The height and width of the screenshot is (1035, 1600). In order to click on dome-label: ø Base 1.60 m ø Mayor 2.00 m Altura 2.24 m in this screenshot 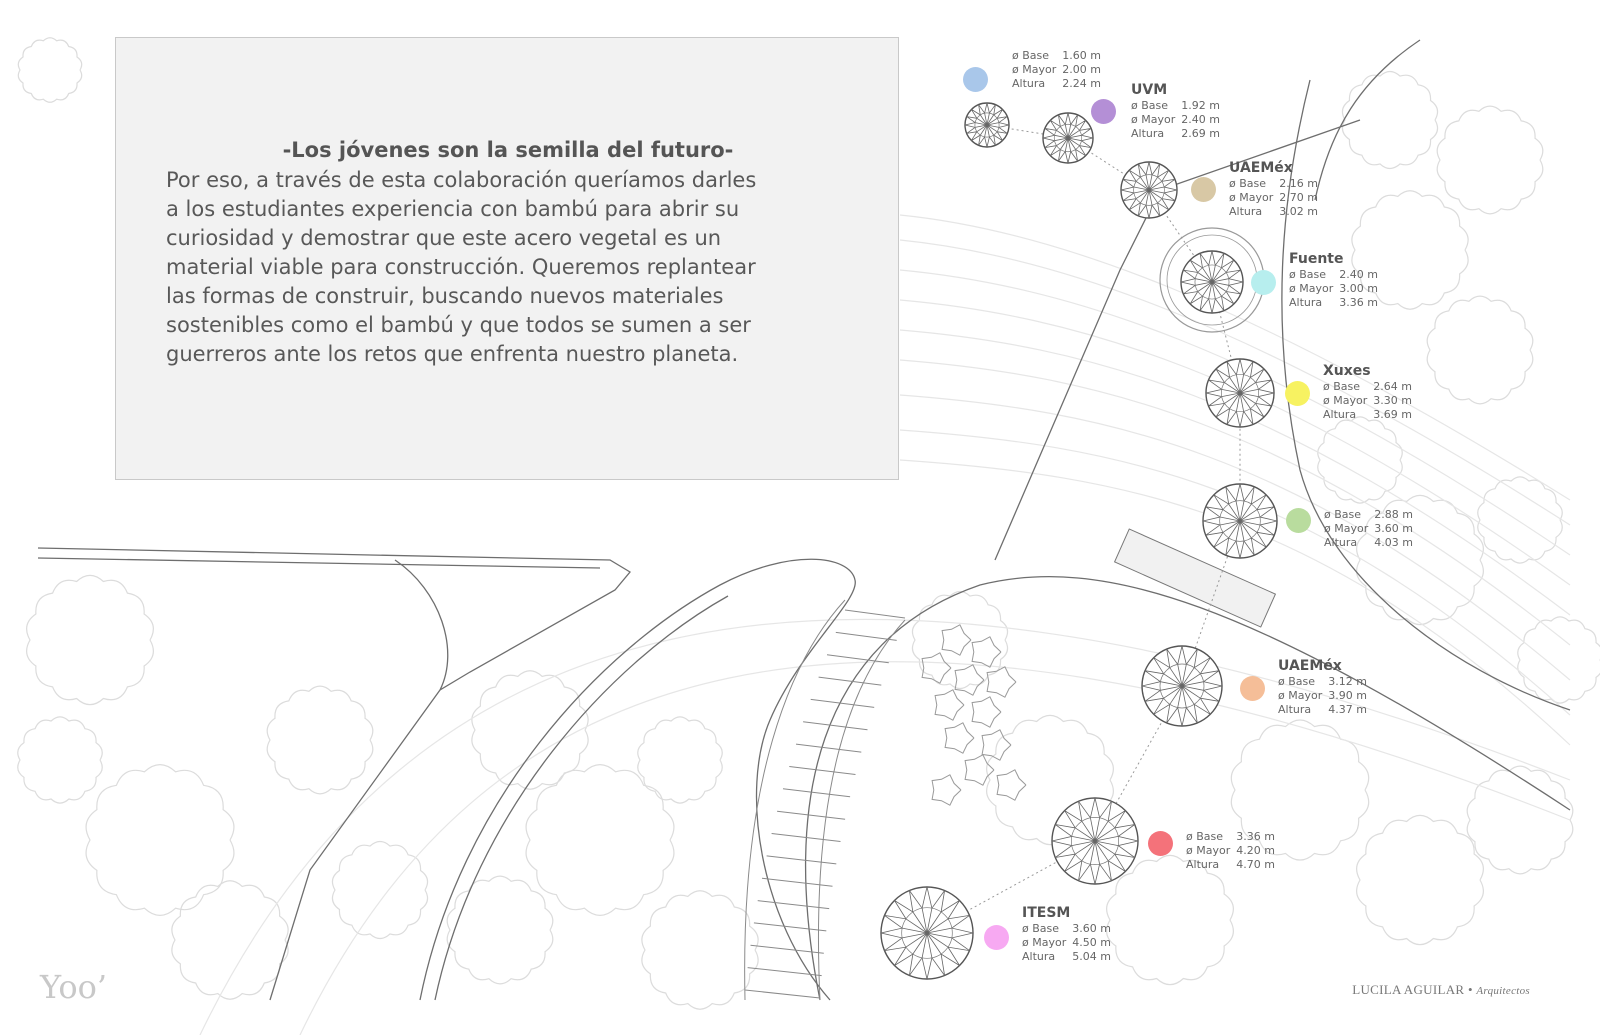, I will do `click(1059, 70)`.